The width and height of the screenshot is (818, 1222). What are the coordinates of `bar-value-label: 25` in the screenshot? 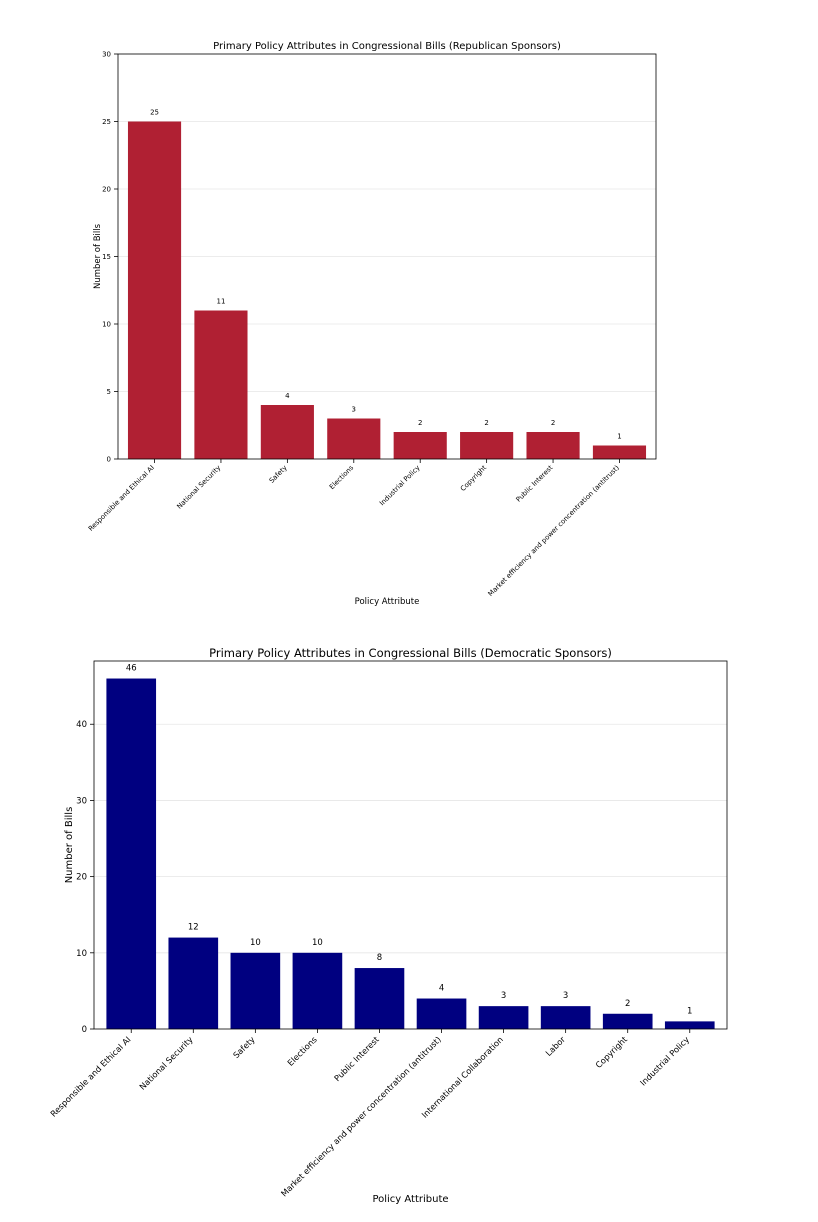 It's located at (154, 113).